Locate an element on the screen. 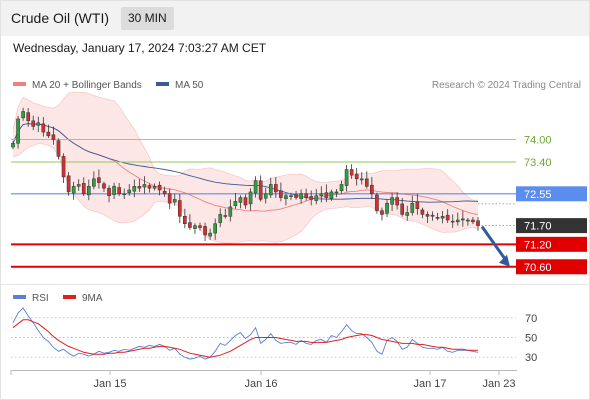 The height and width of the screenshot is (400, 590). timeframe-badge: 30 MIN is located at coordinates (147, 18).